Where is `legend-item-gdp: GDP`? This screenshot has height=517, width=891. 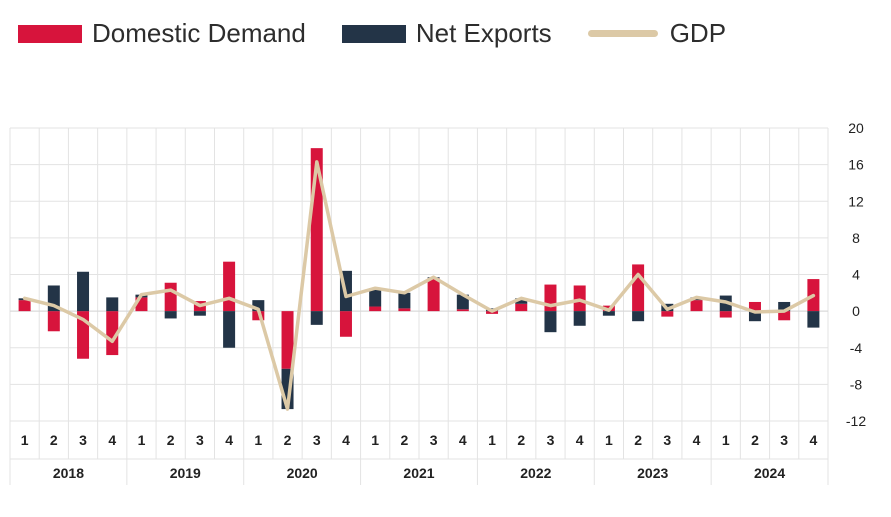 legend-item-gdp: GDP is located at coordinates (657, 33).